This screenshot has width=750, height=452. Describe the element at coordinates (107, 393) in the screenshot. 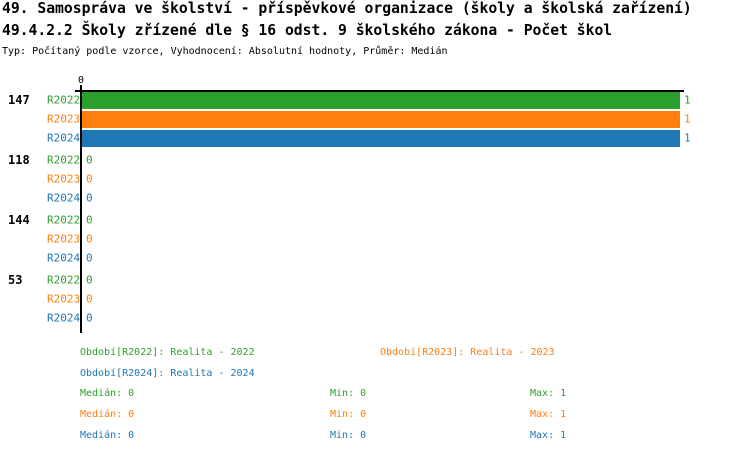

I see `stat-median-R2022: Medián: 0` at that location.